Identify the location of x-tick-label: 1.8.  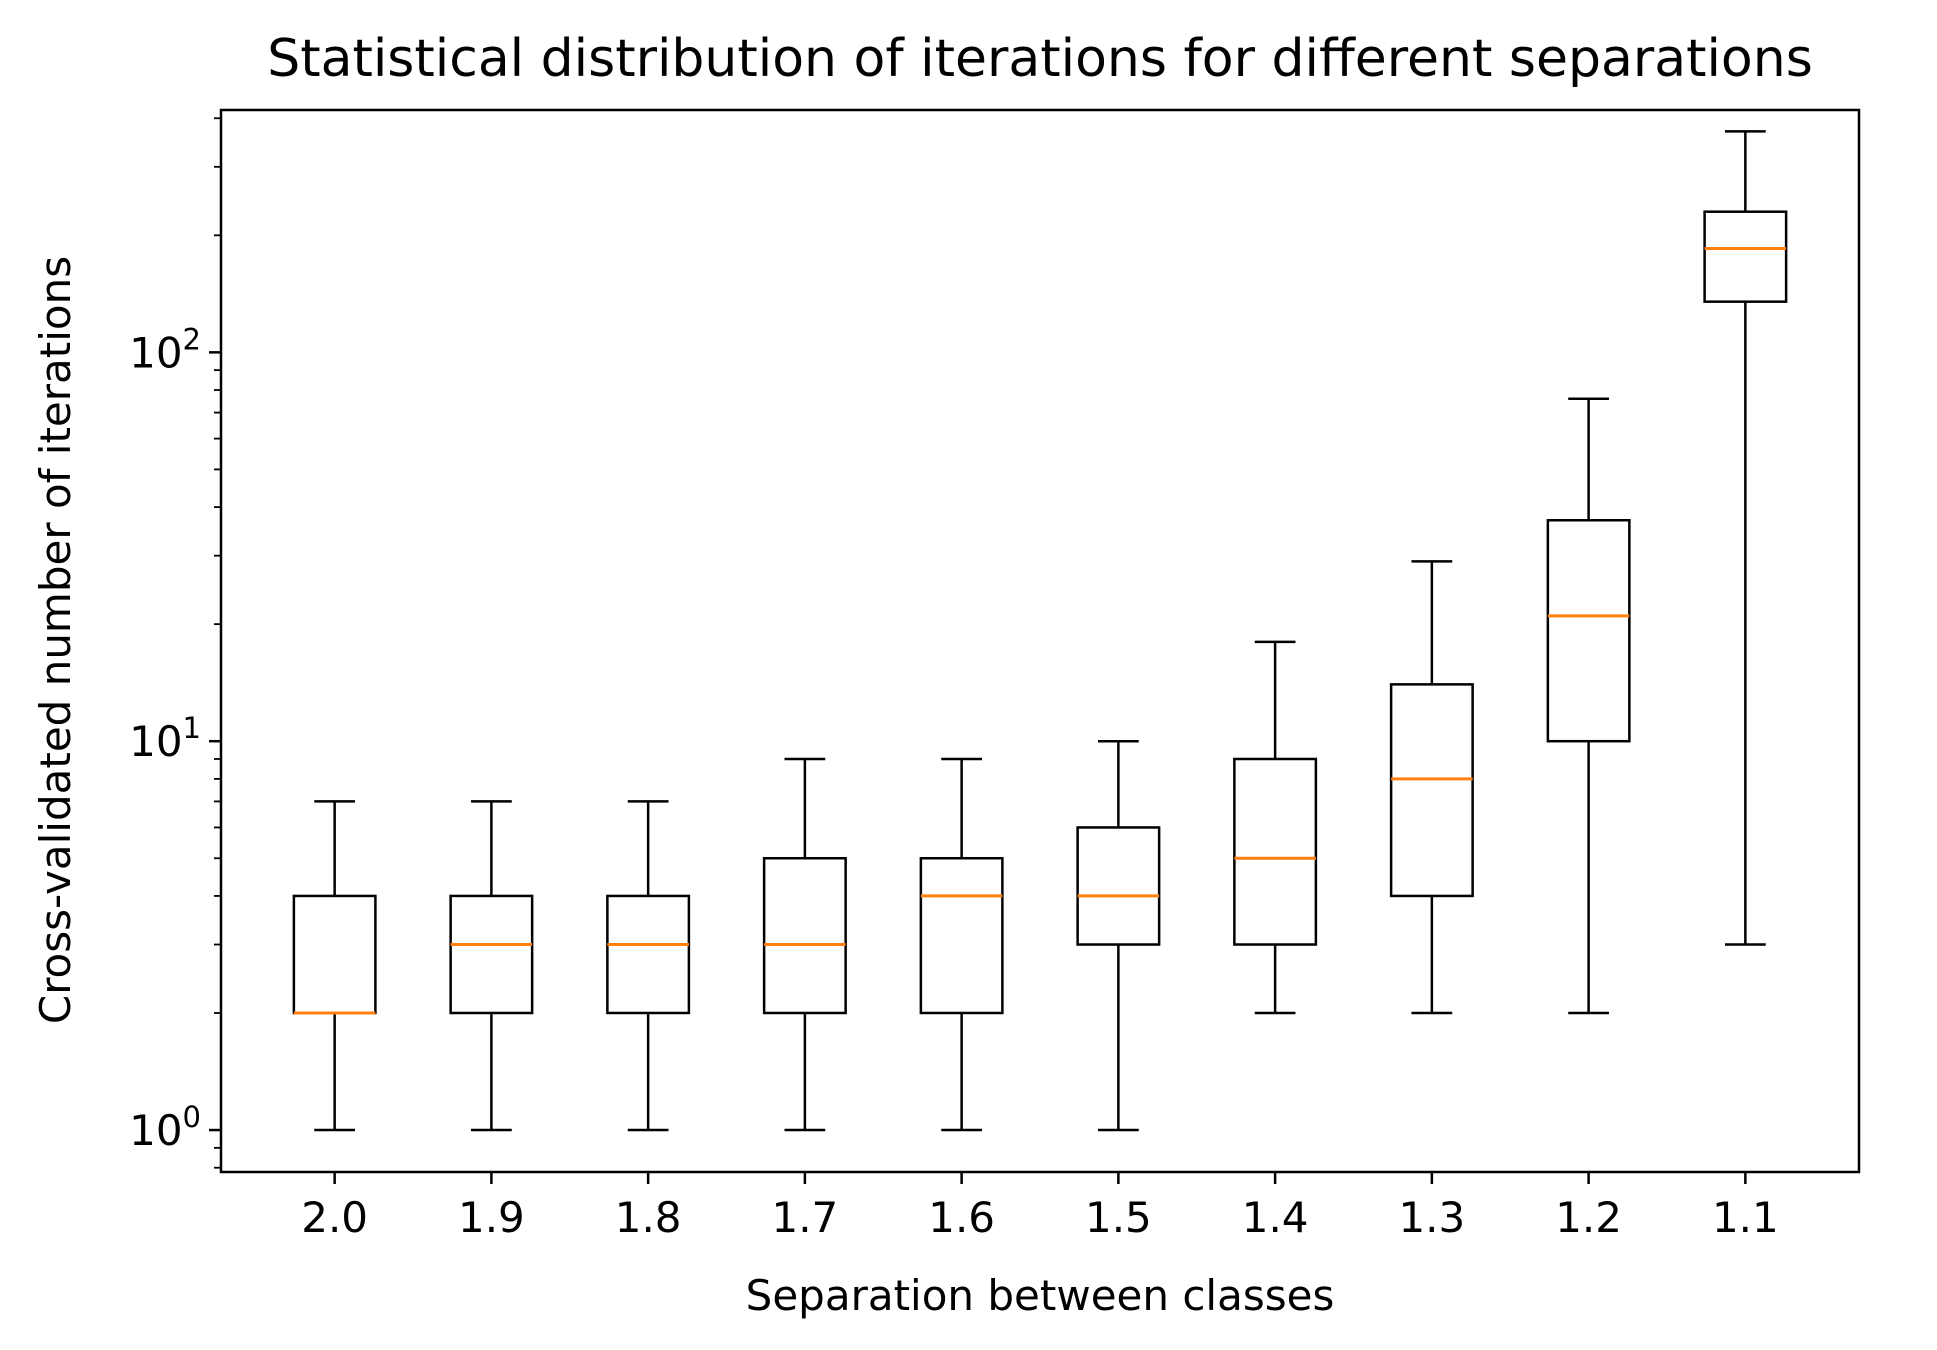
(648, 1217).